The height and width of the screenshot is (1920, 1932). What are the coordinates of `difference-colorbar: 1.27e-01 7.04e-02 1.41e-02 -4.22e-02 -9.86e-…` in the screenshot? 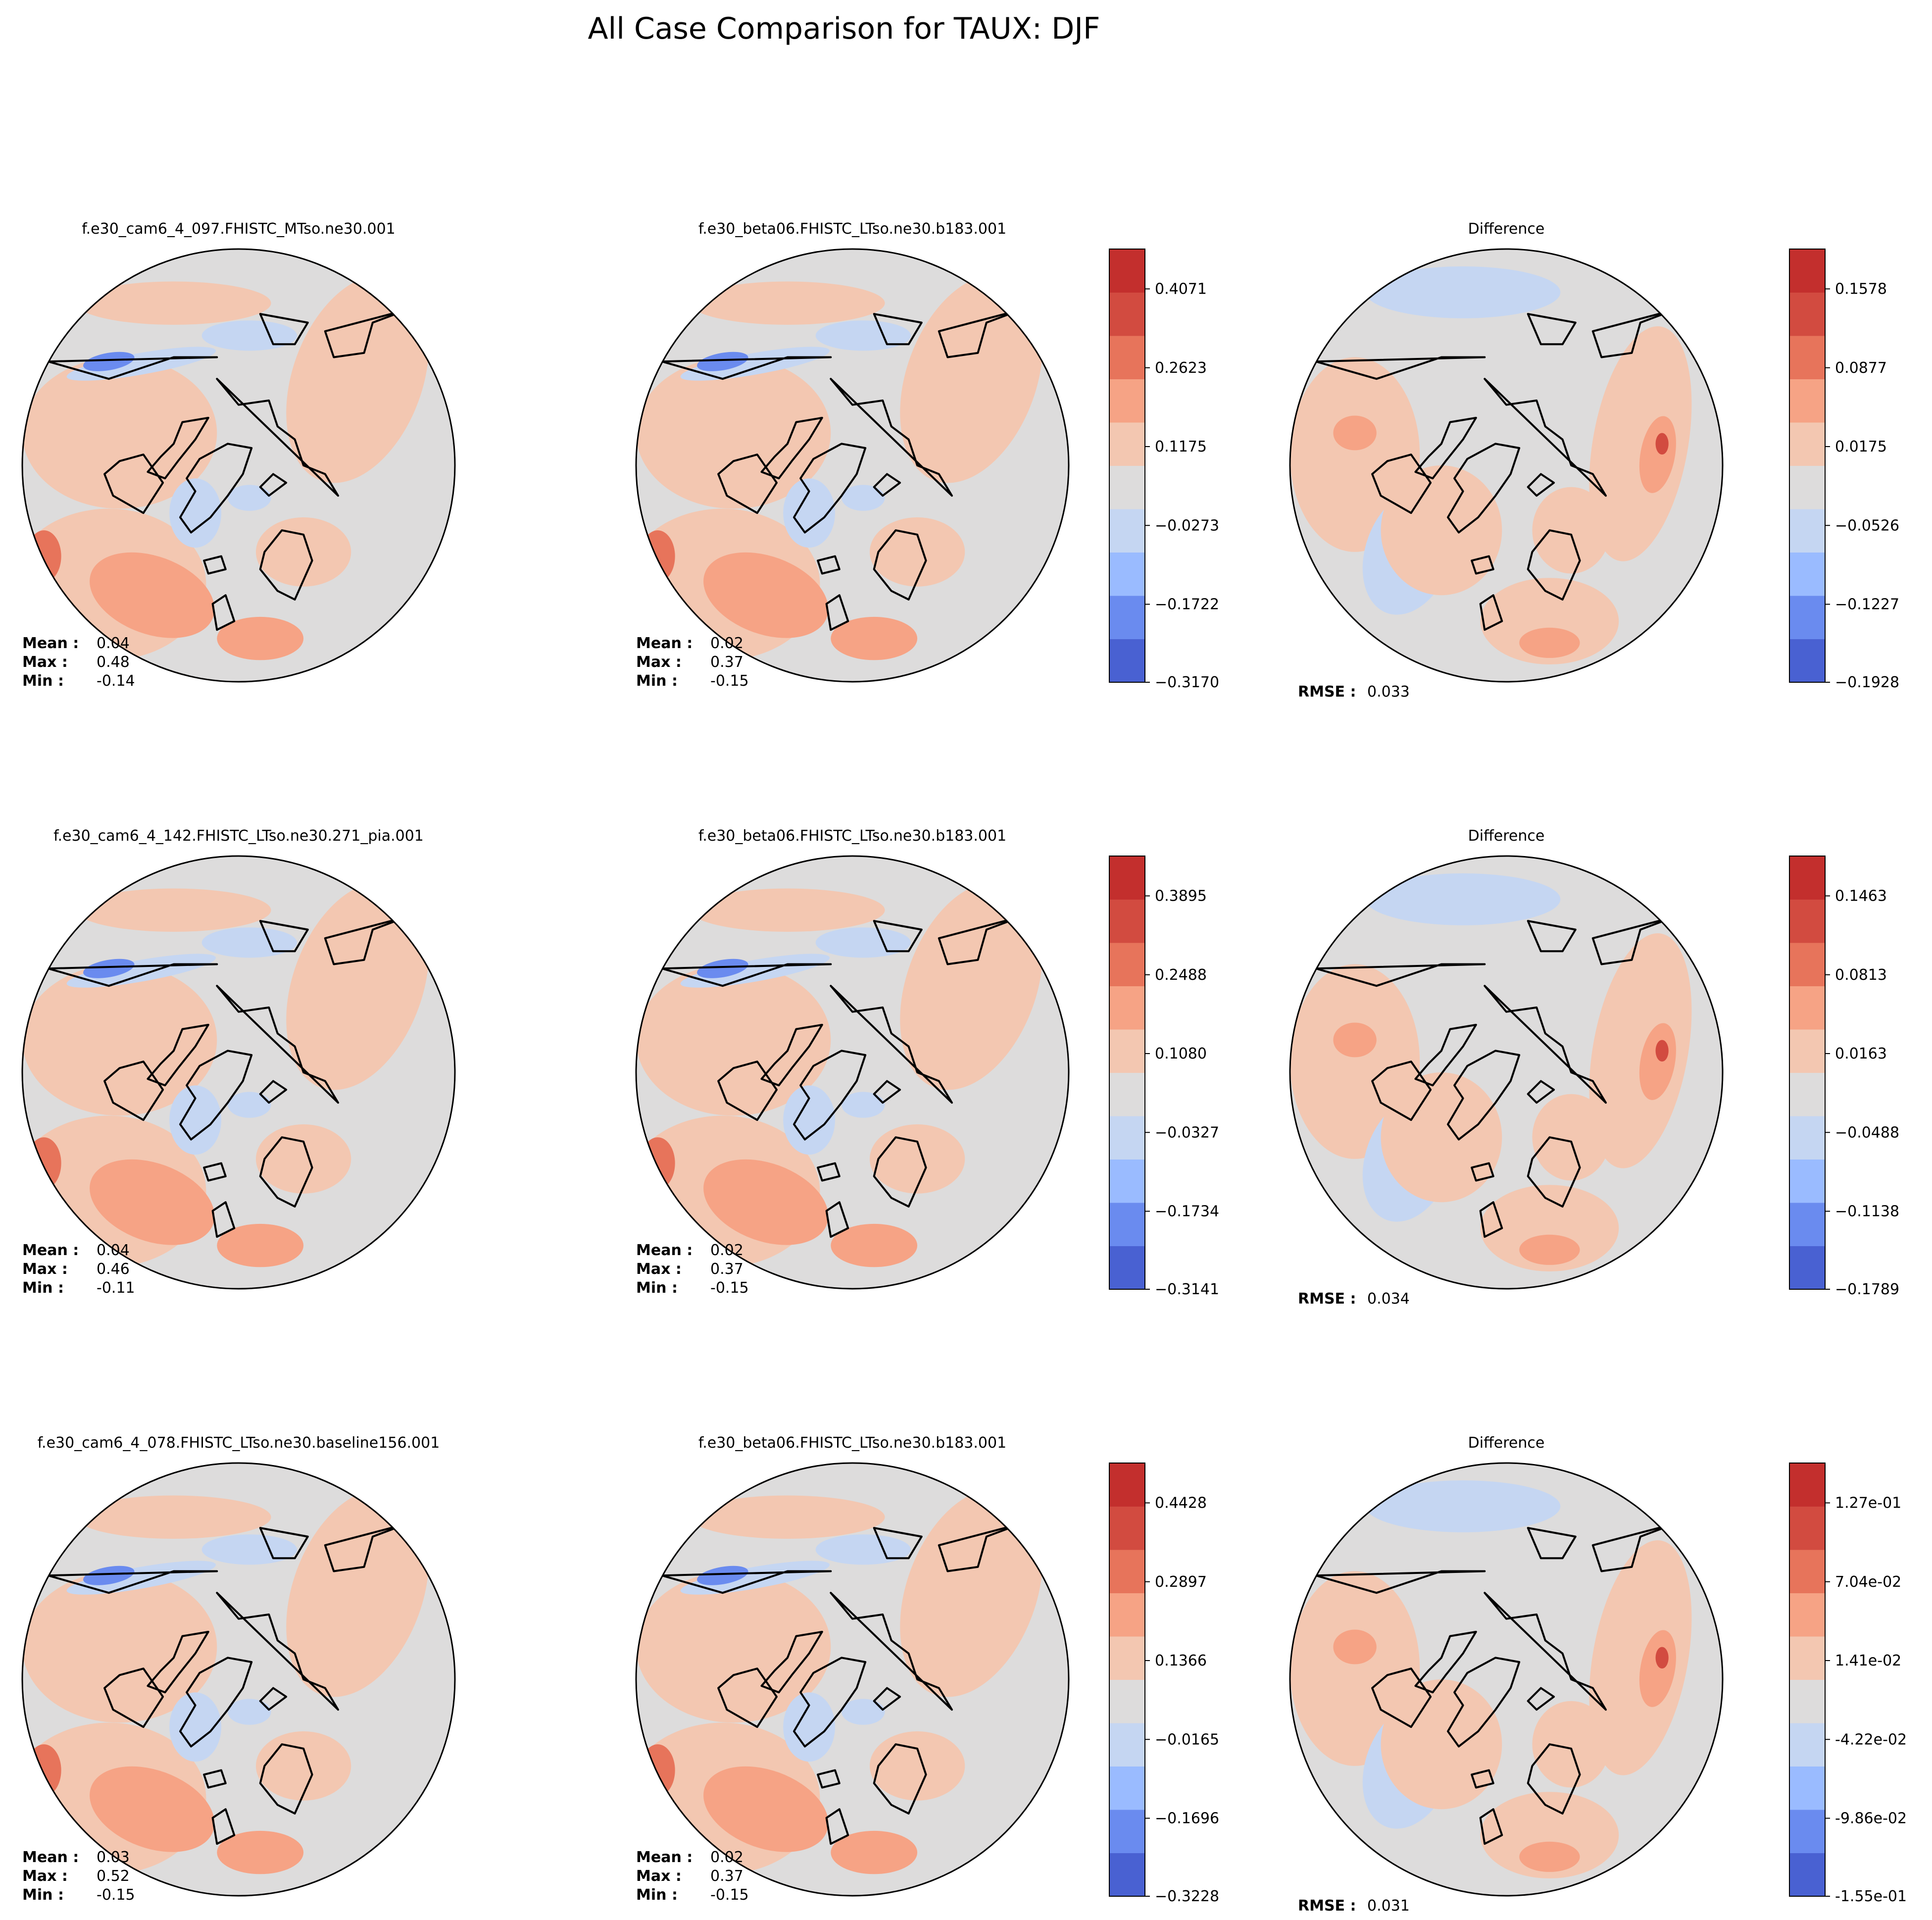 It's located at (1848, 1684).